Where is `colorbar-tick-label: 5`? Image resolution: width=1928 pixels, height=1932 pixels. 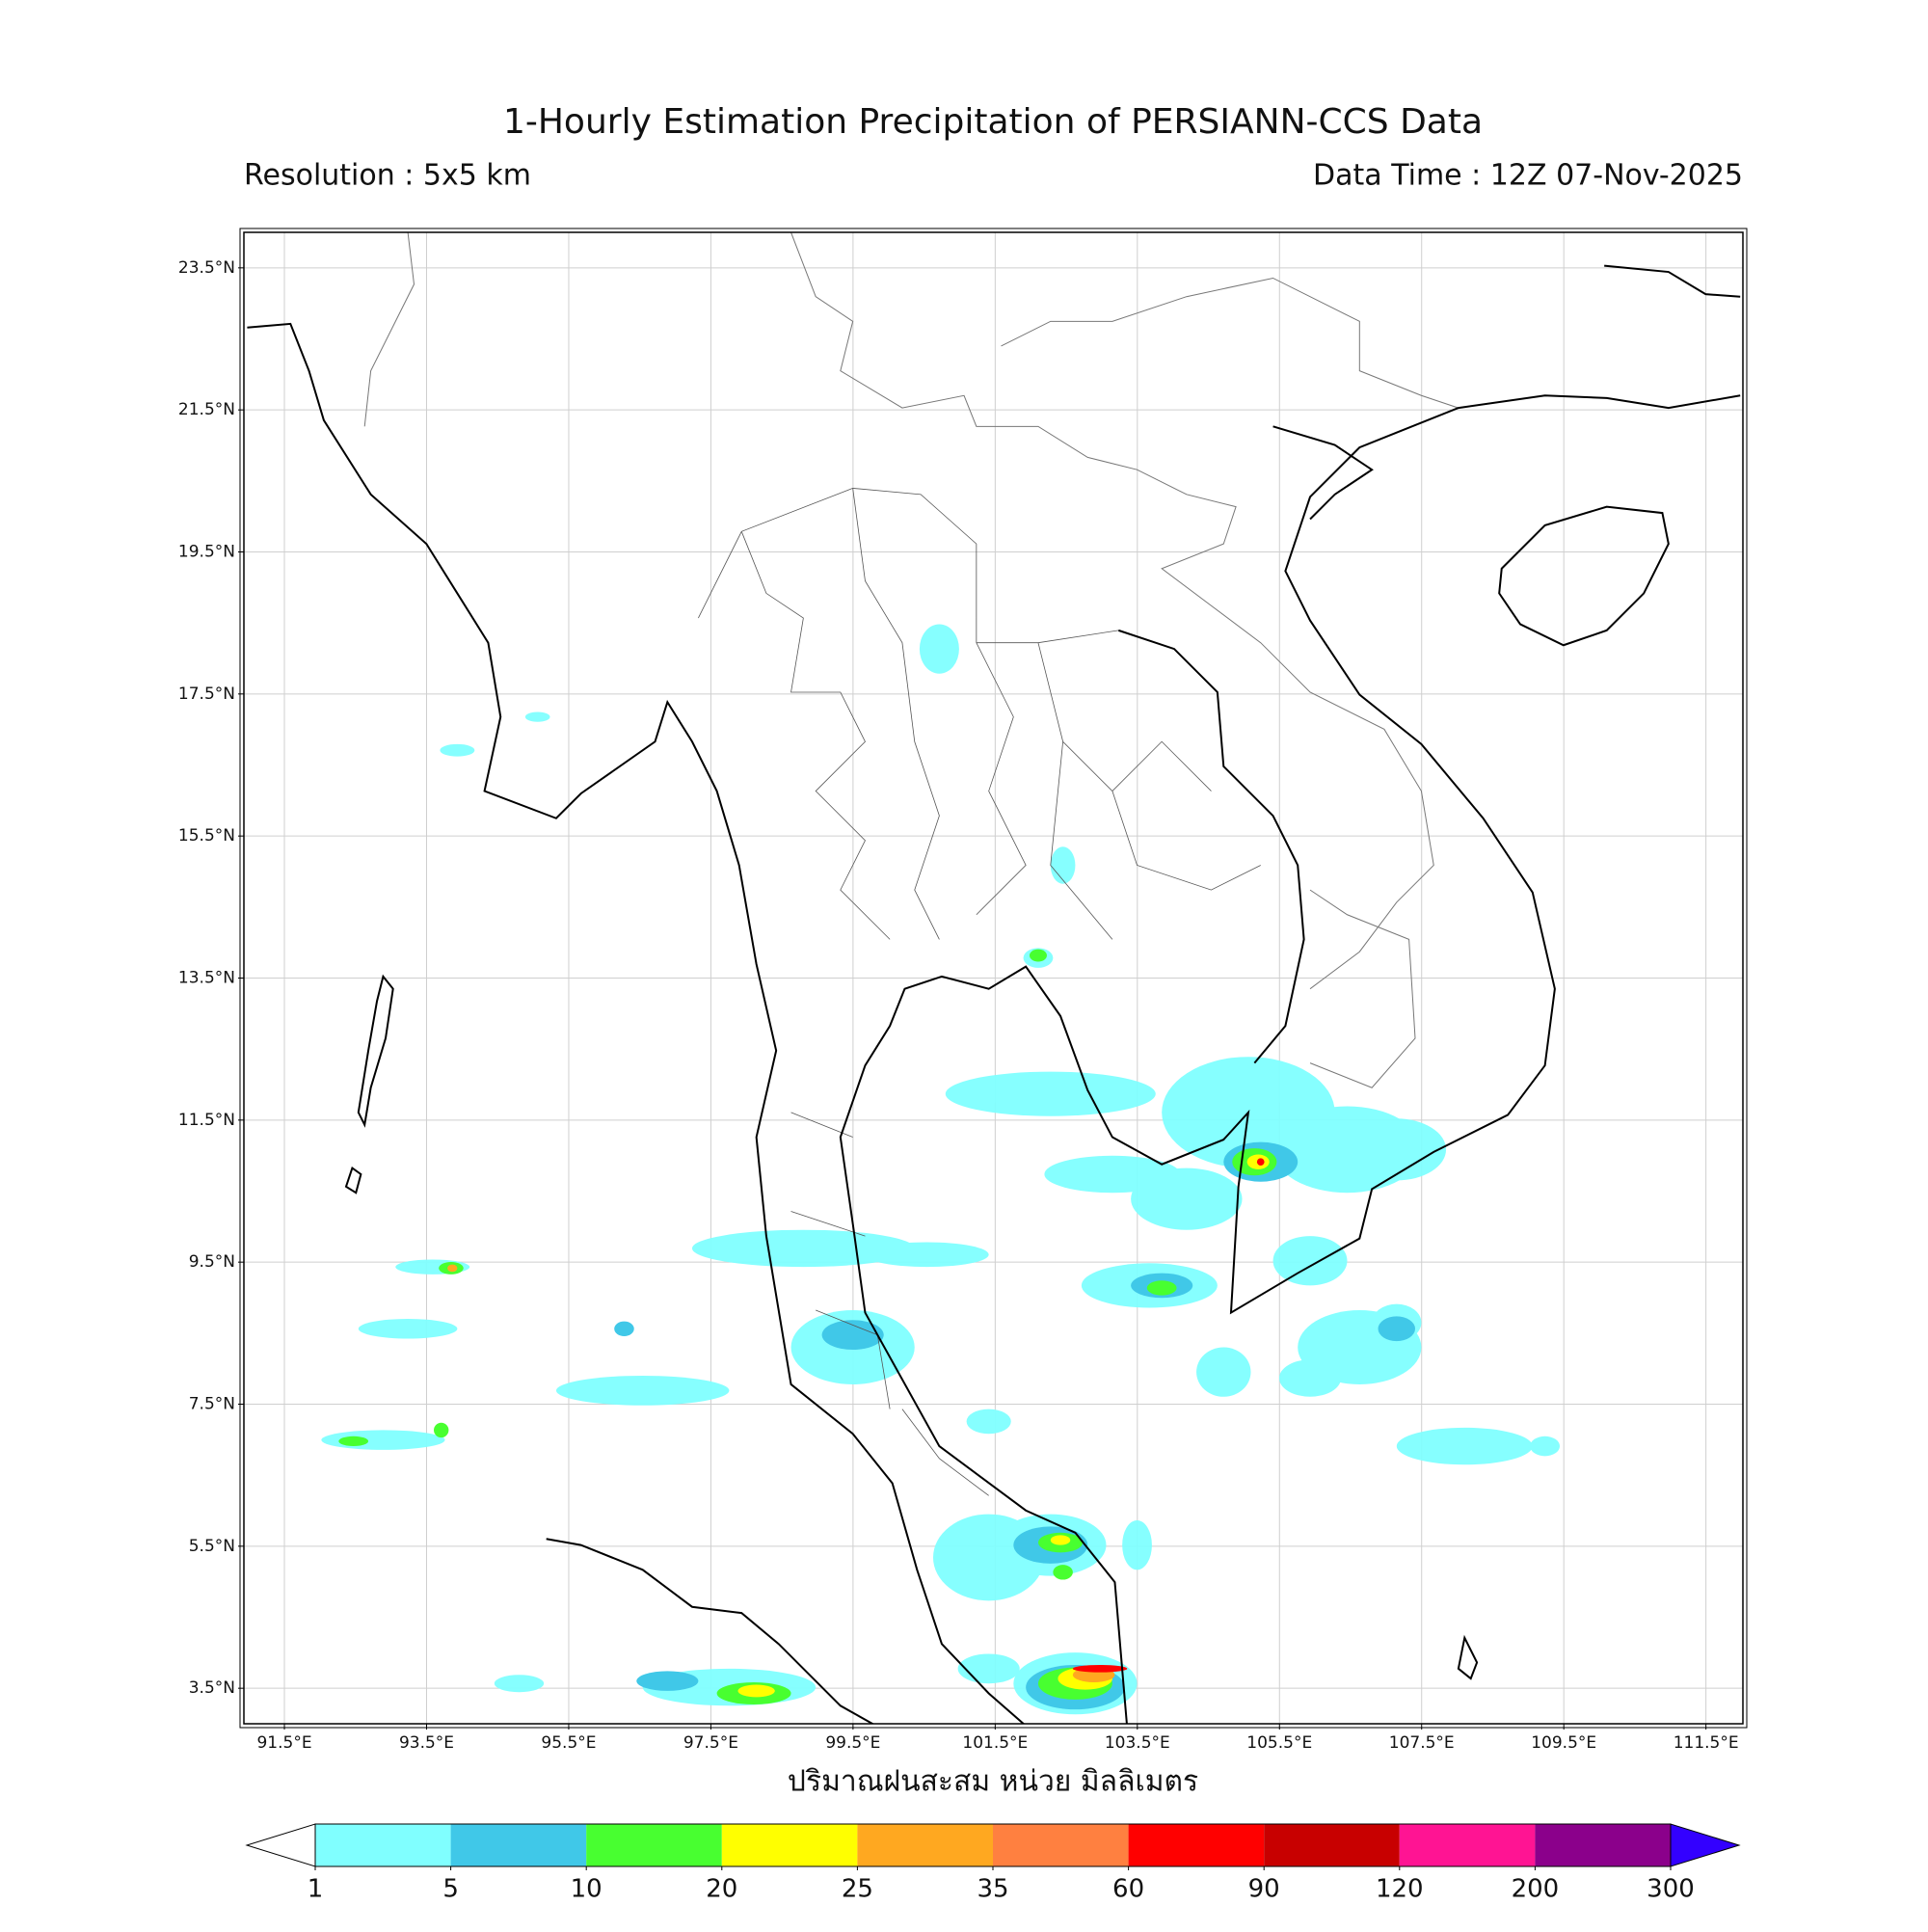
colorbar-tick-label: 5 is located at coordinates (451, 1890).